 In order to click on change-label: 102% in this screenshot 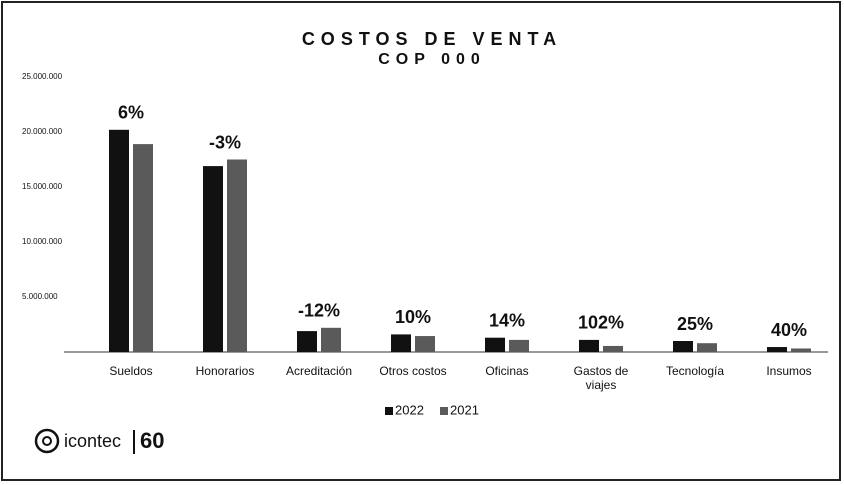, I will do `click(601, 323)`.